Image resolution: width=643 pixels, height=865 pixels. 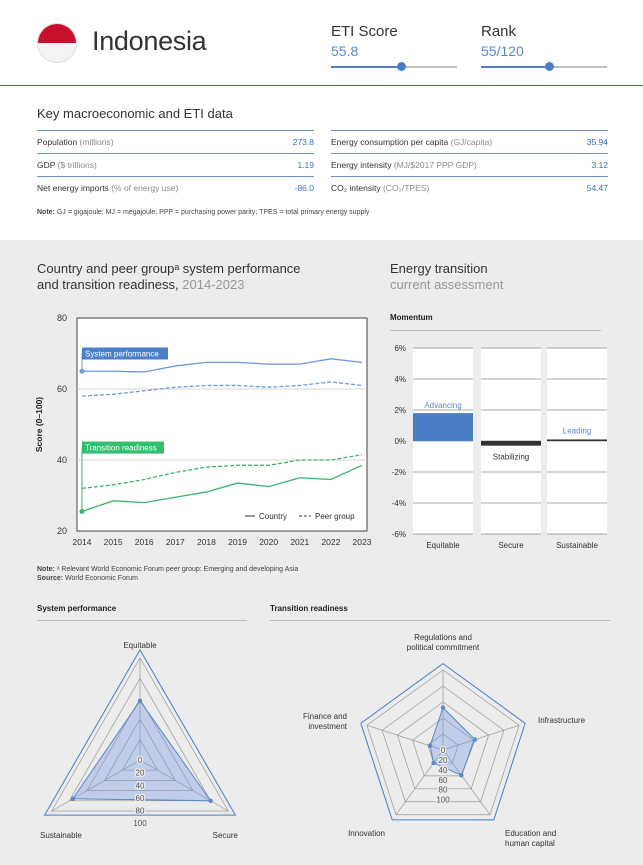 What do you see at coordinates (82, 542) in the screenshot?
I see `x-tick-label: 2014` at bounding box center [82, 542].